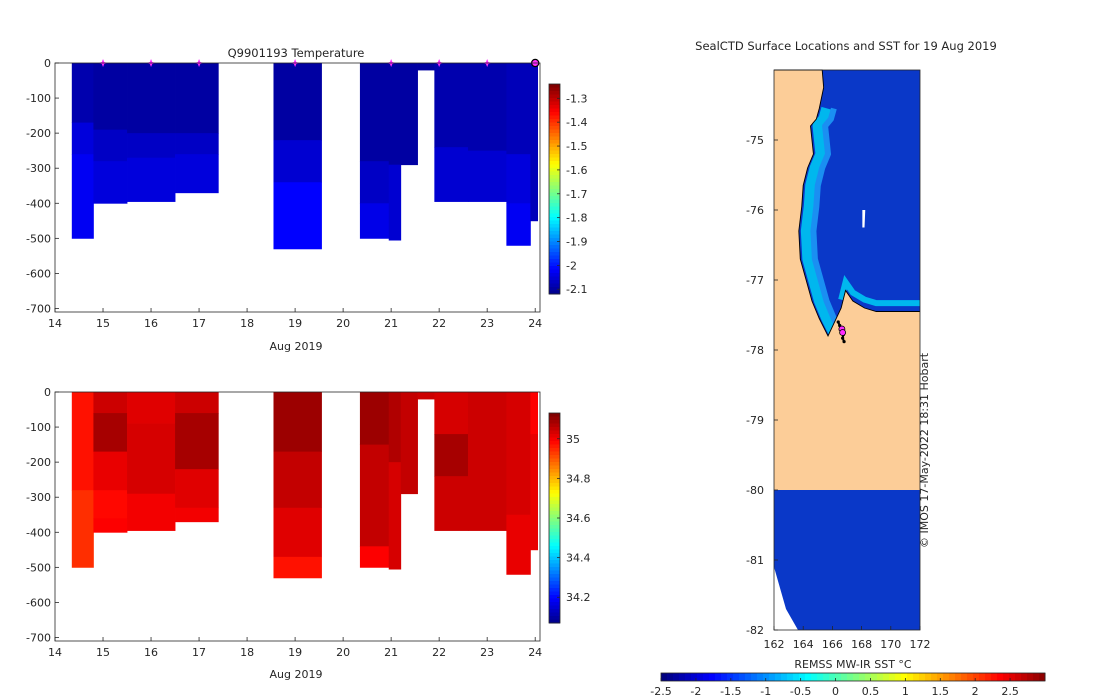  What do you see at coordinates (765, 691) in the screenshot?
I see `sst-colorbar-tick-label: -1` at bounding box center [765, 691].